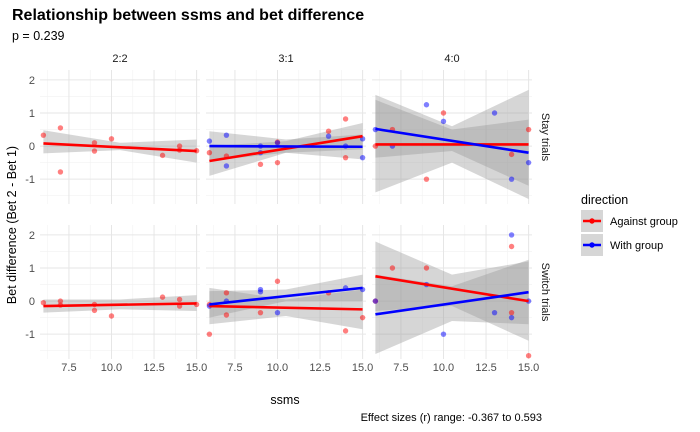 This screenshot has width=700, height=432. What do you see at coordinates (622, 245) in the screenshot?
I see `legend-item-with-group: With group` at bounding box center [622, 245].